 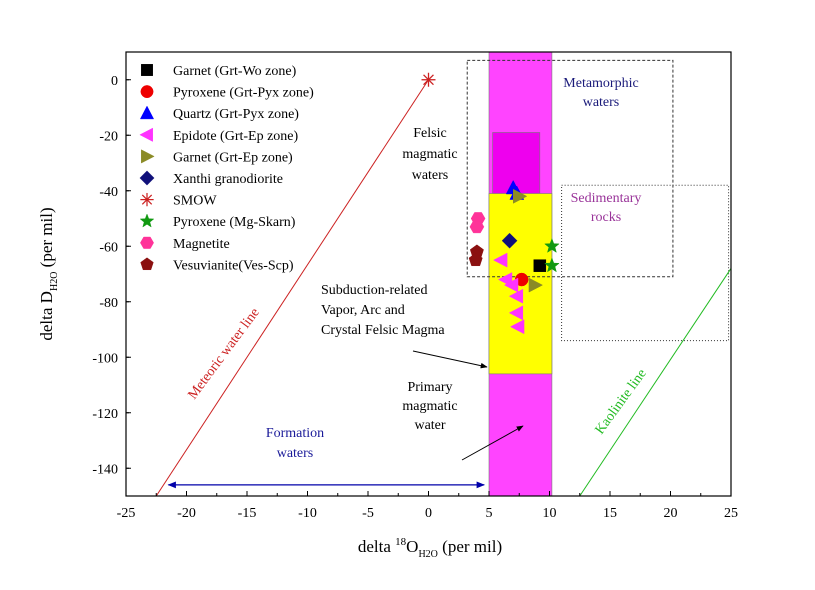 I want to click on annotation-primary: Primary magmatic water, so click(x=429, y=406).